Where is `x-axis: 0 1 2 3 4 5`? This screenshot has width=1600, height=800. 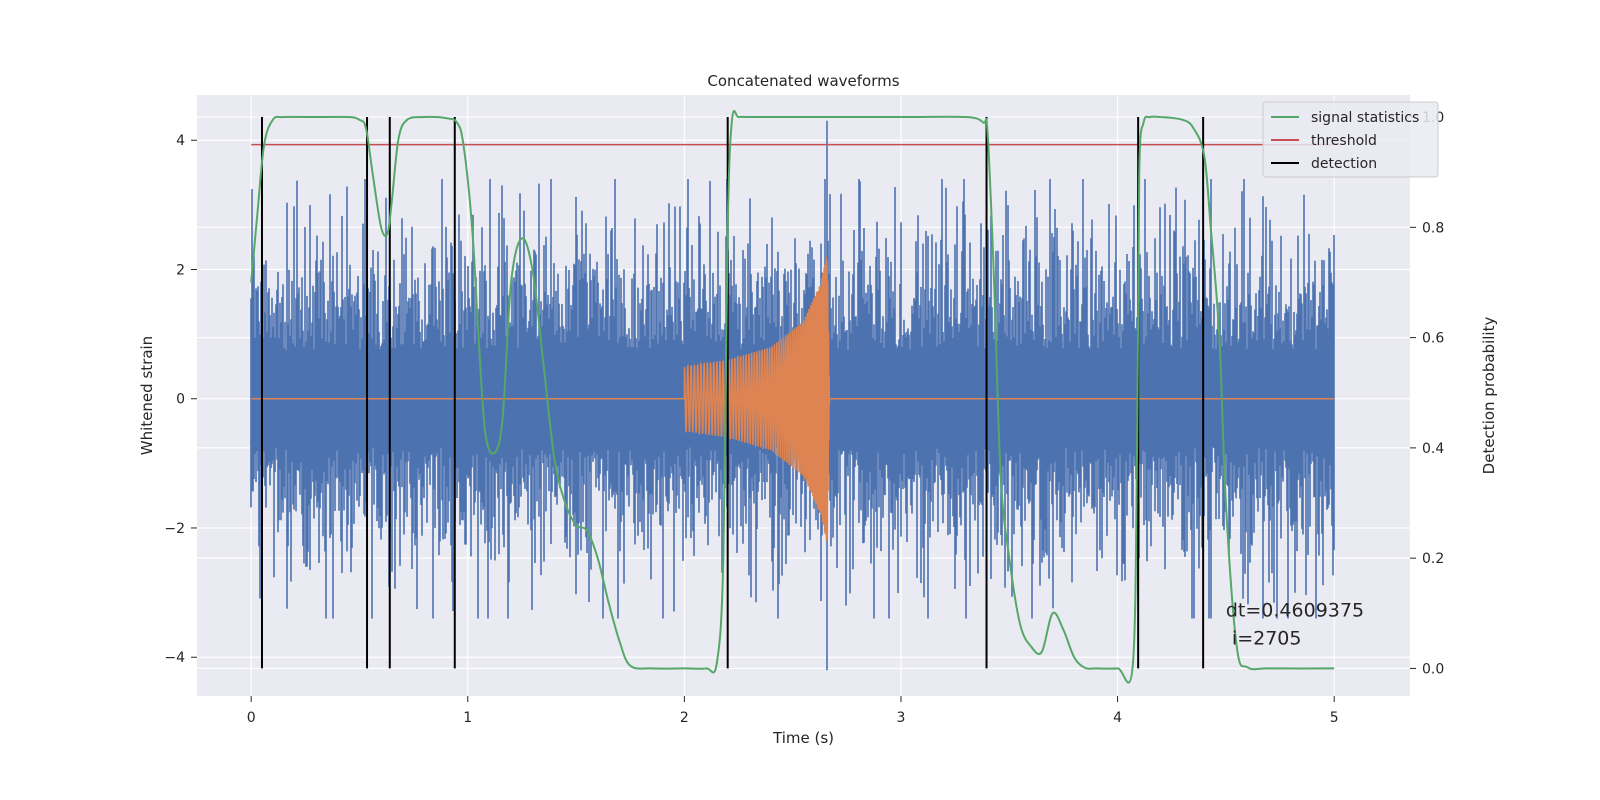
x-axis: 0 1 2 3 4 5 is located at coordinates (793, 711).